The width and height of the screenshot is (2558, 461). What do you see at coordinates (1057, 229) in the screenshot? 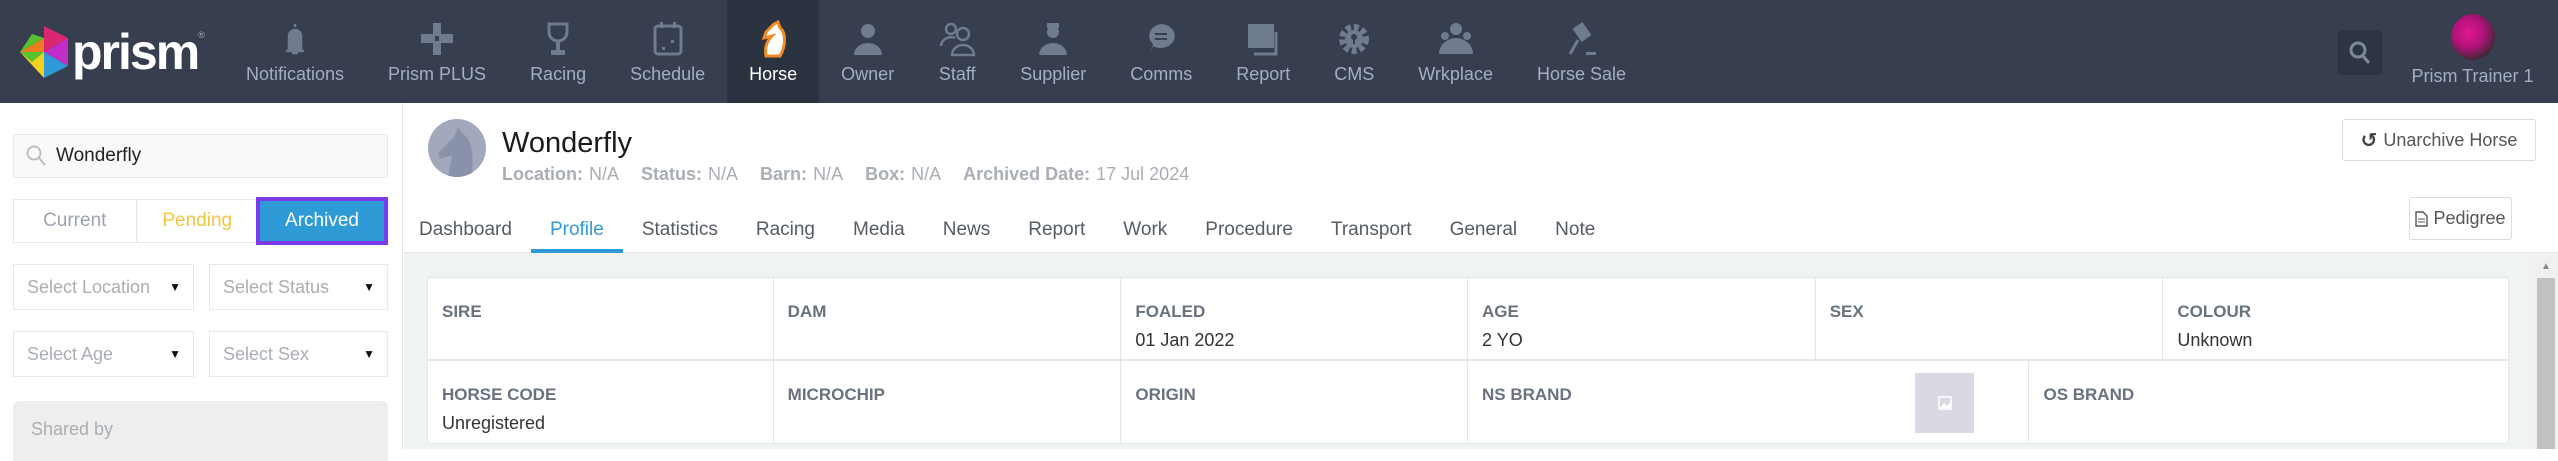
I see `tab-report: Report` at bounding box center [1057, 229].